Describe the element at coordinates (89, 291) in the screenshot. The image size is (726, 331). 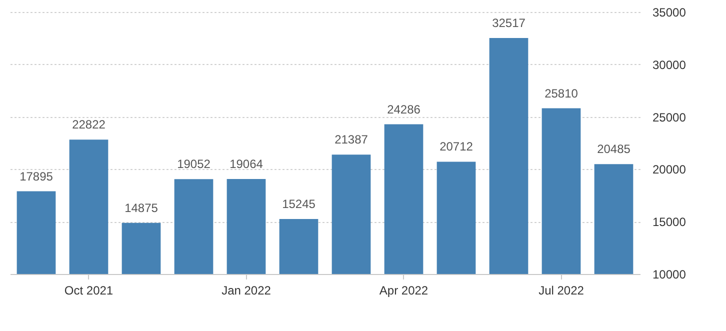
I see `x-tick-label: Oct 2021` at that location.